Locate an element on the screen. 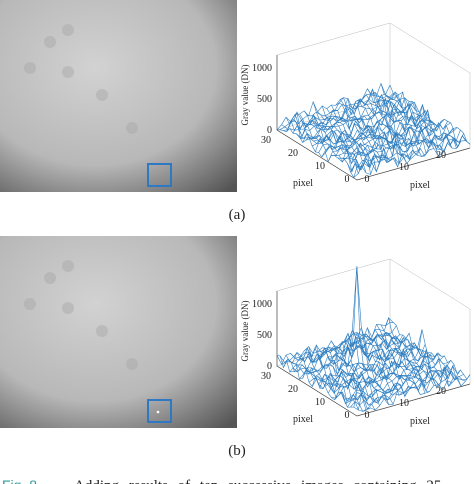  panel-label: (b) is located at coordinates (237, 451).